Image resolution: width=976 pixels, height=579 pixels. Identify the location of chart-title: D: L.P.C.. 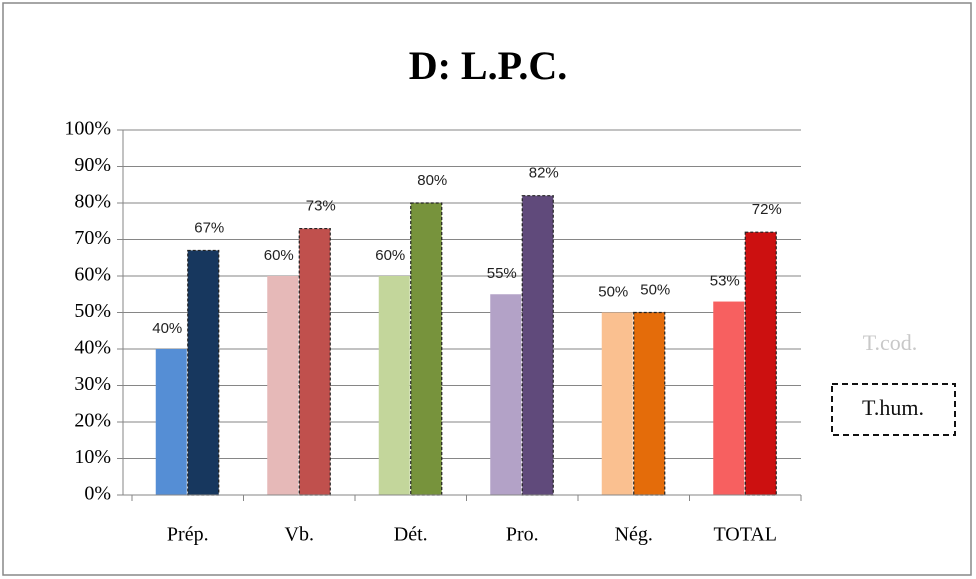
(488, 65).